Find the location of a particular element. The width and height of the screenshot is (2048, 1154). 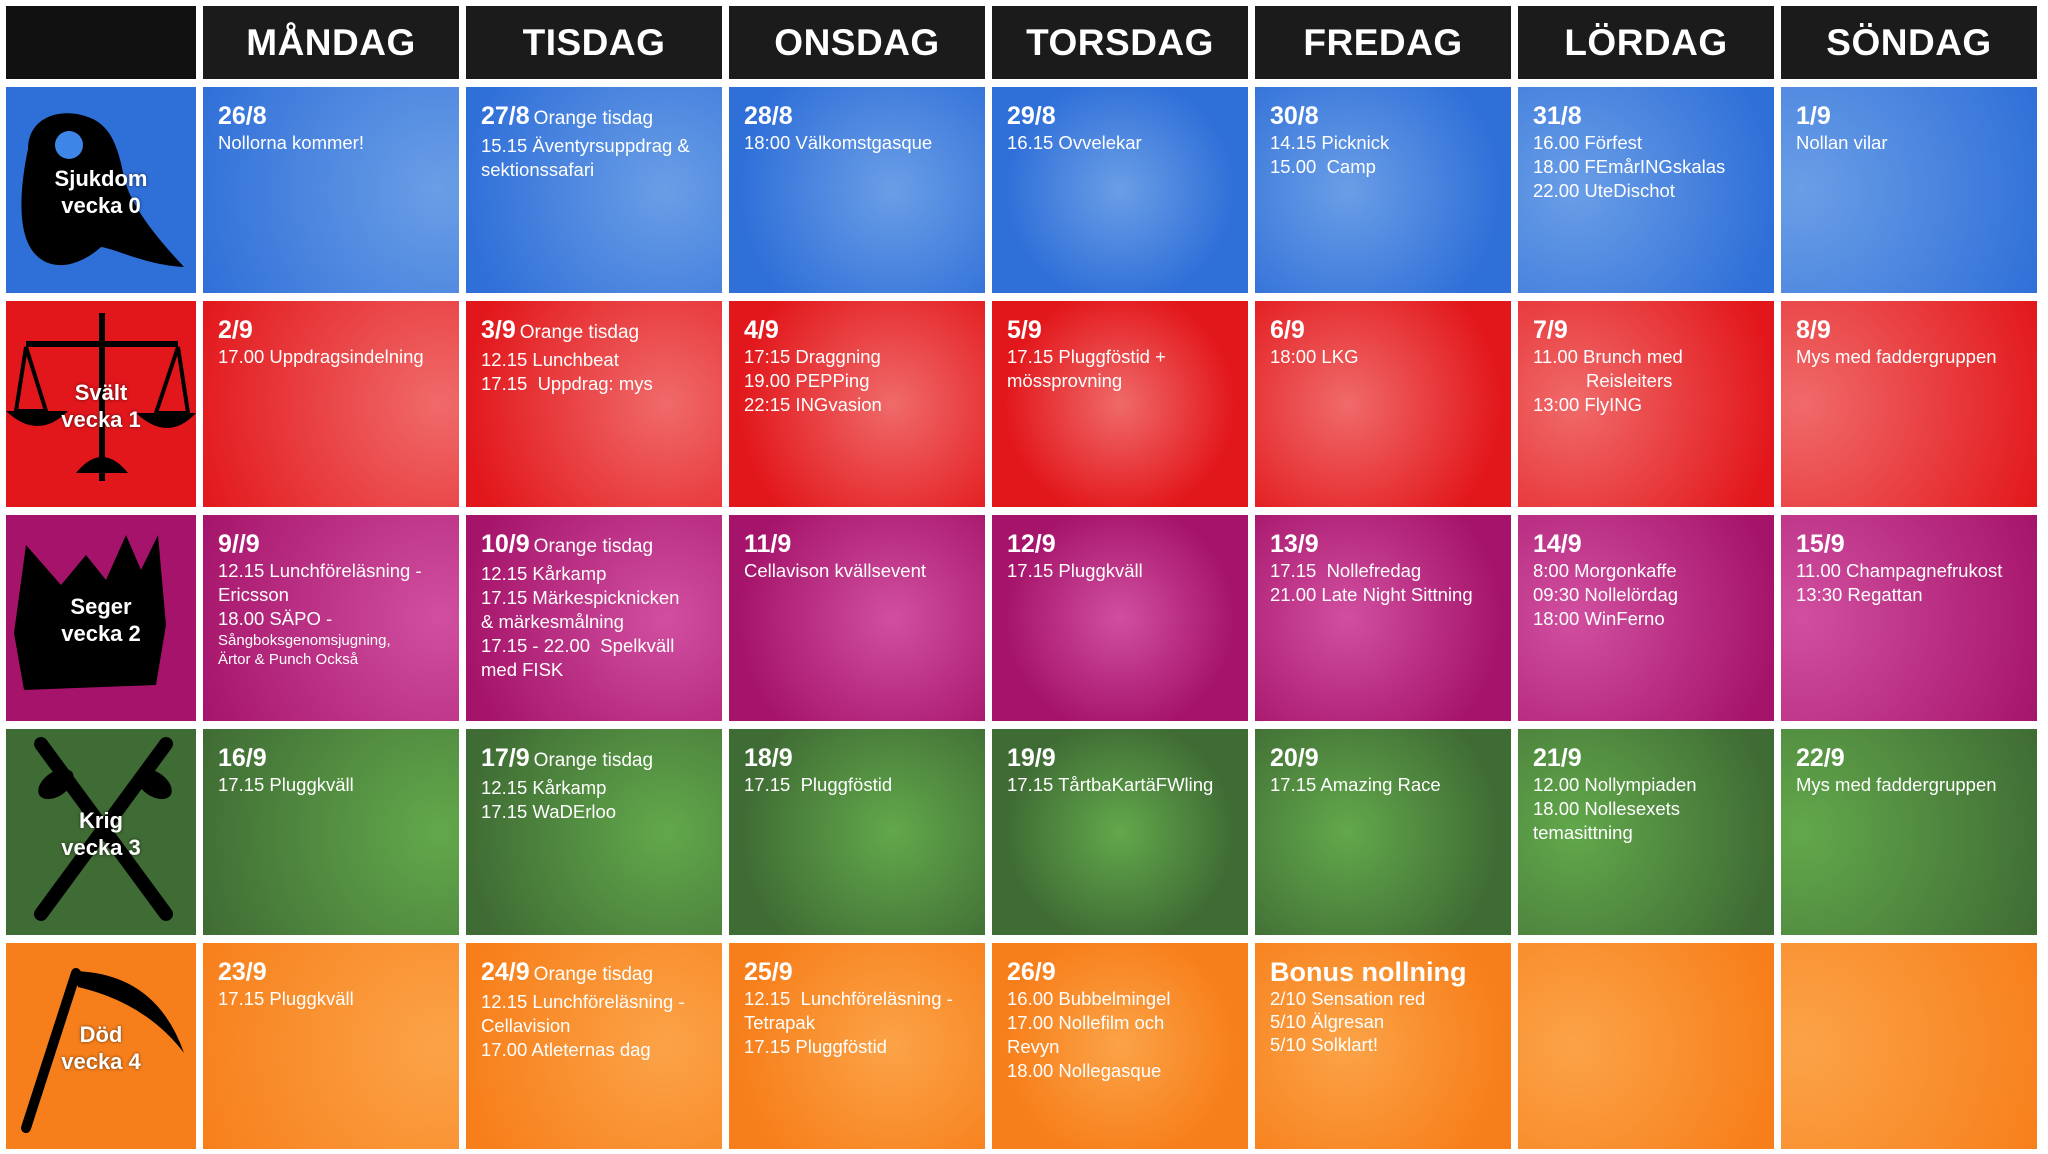

event-list: 17.15 Pluggföstid is located at coordinates (857, 785).